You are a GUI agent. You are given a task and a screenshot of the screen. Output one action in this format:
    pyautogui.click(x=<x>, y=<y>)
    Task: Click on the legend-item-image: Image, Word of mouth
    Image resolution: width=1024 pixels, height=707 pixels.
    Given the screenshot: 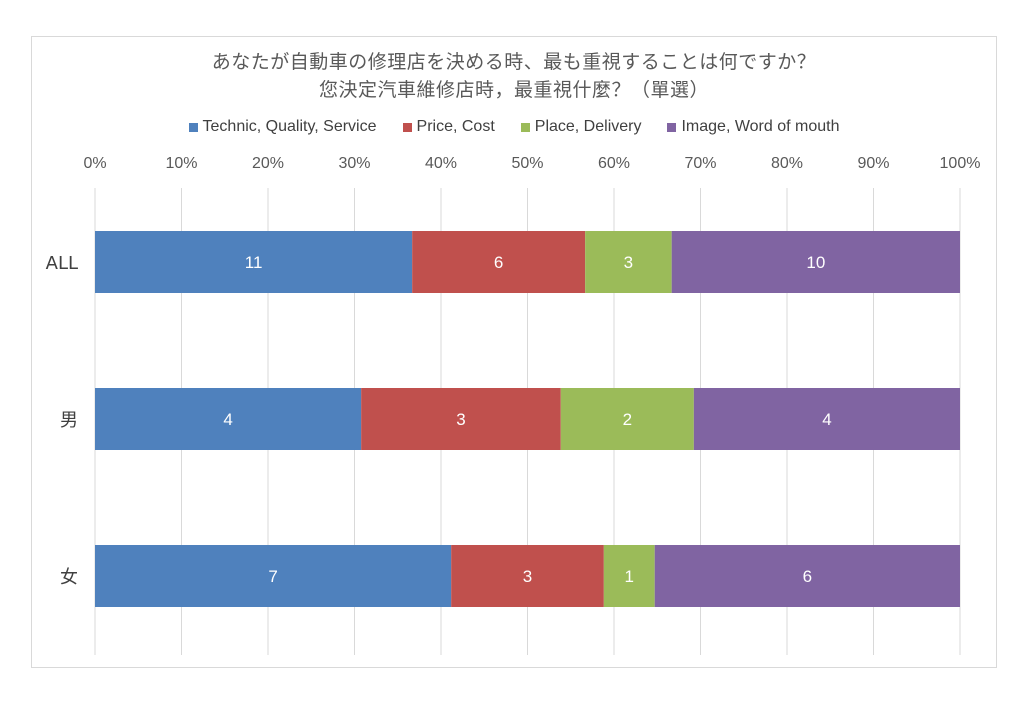 What is the action you would take?
    pyautogui.click(x=753, y=127)
    